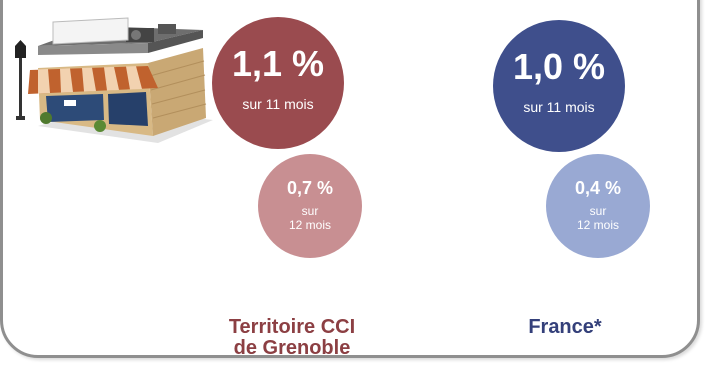 The height and width of the screenshot is (366, 709). I want to click on grenoble-label-line2: de Grenoble, so click(292, 348).